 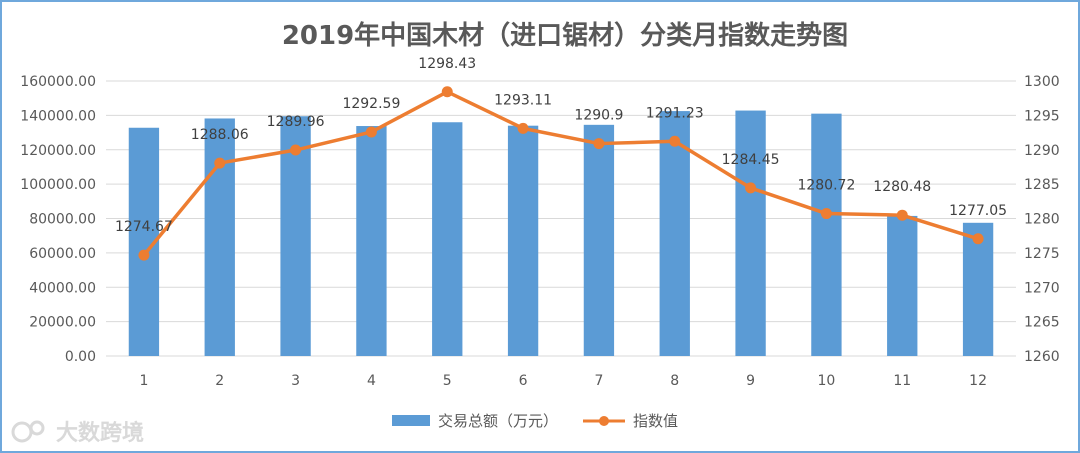 What do you see at coordinates (1042, 288) in the screenshot?
I see `right-tick-label: 1270` at bounding box center [1042, 288].